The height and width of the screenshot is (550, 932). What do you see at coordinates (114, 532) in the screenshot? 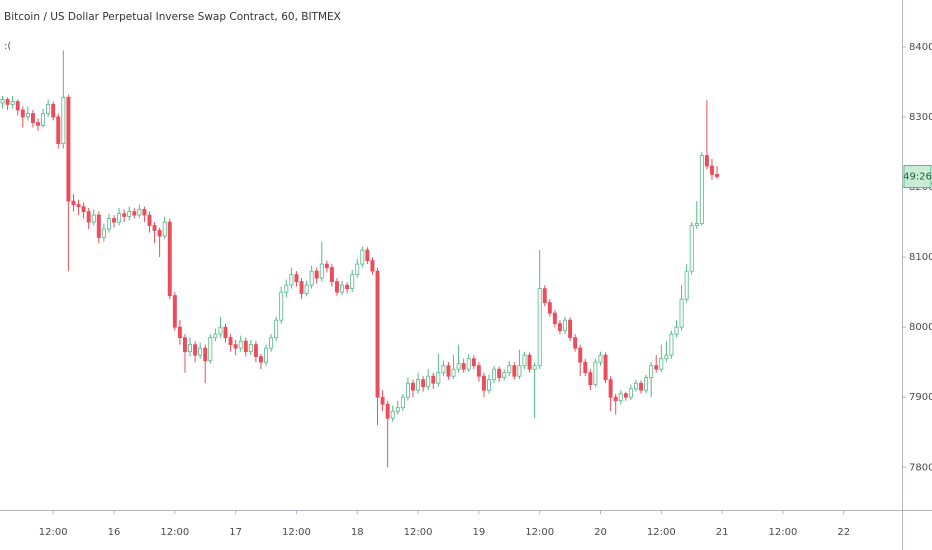
I see `x-tick-label: 16` at bounding box center [114, 532].